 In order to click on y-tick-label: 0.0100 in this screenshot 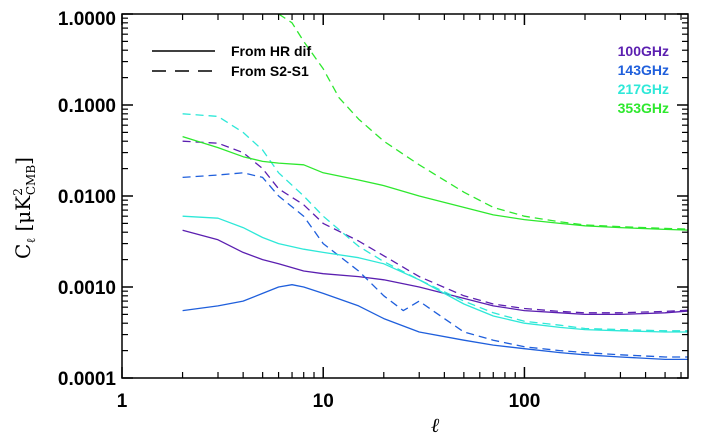, I will do `click(87, 197)`.